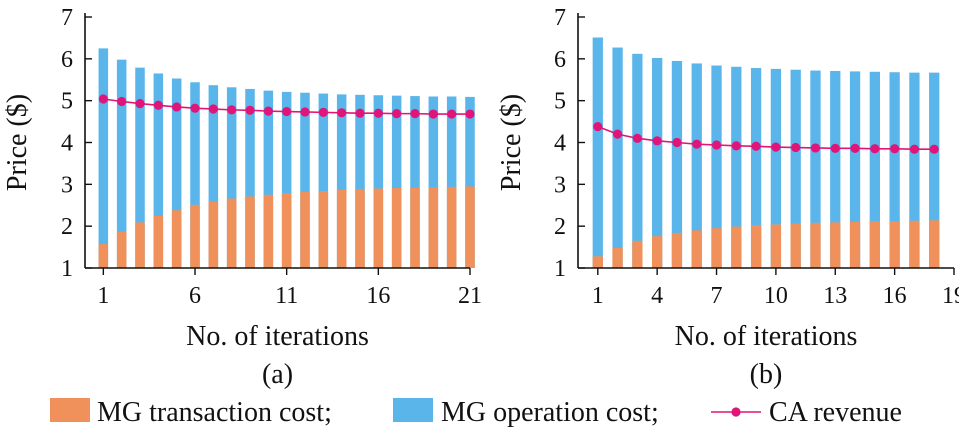 The height and width of the screenshot is (432, 959). I want to click on legend-swatch-transaction-cost, so click(70, 410).